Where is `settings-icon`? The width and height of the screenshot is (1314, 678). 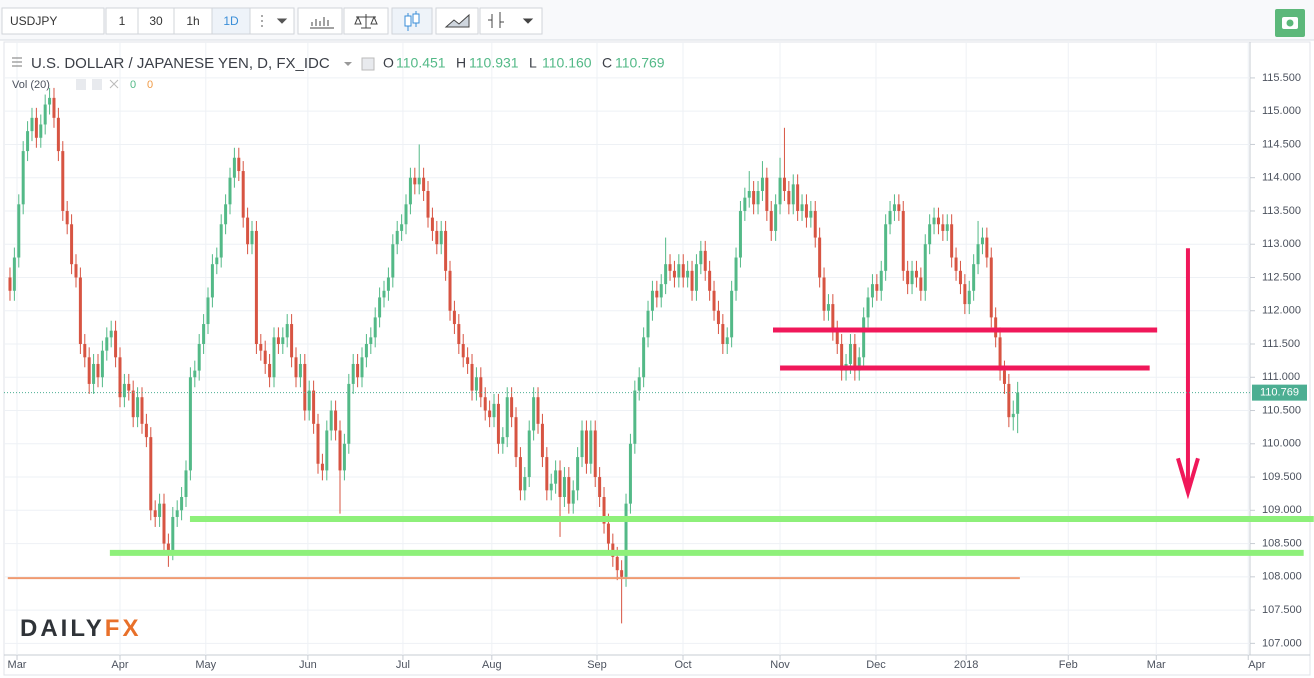 settings-icon is located at coordinates (368, 64).